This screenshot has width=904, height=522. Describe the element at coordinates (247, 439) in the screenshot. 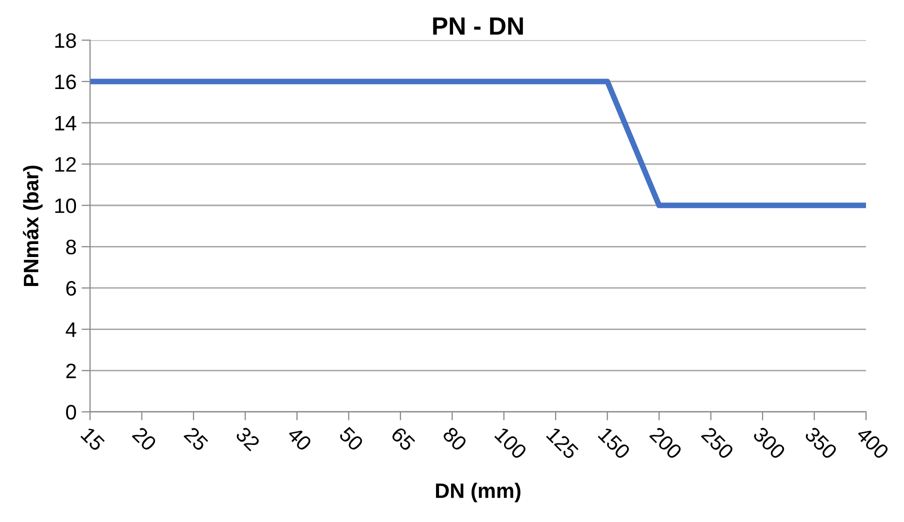

I see `x-tick-label: 32` at that location.